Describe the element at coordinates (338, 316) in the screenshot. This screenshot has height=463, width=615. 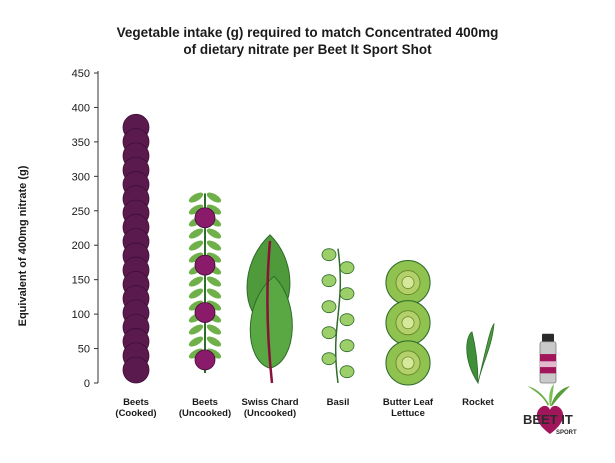
I see `bar-basil-stem` at that location.